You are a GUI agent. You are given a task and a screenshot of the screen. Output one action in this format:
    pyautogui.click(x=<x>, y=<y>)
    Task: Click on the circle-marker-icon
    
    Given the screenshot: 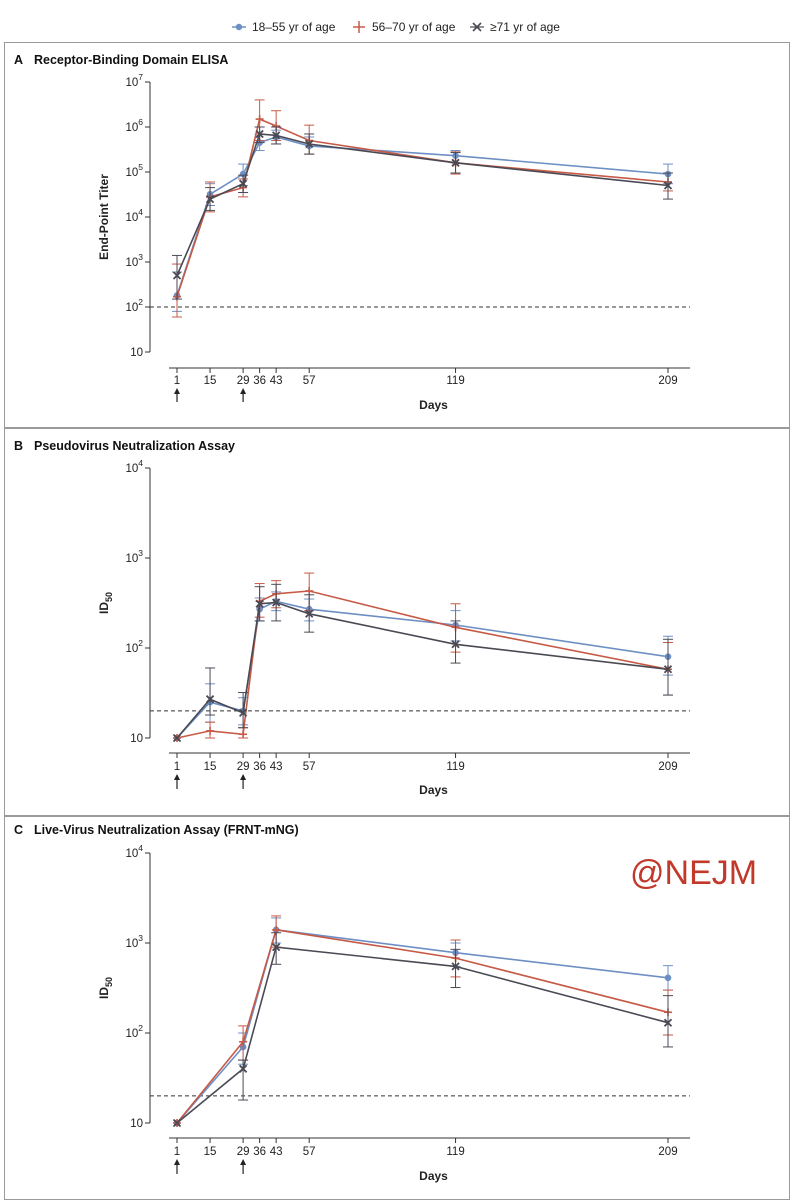 What is the action you would take?
    pyautogui.click(x=239, y=27)
    